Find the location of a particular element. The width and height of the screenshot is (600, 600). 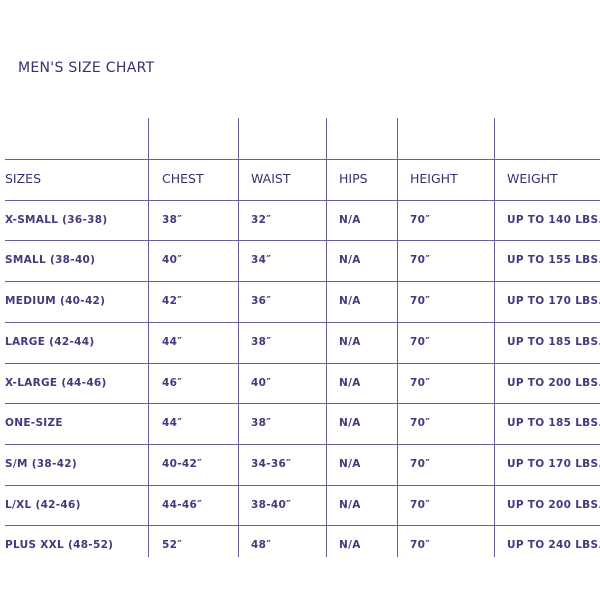

header-cell-hips: HIPS is located at coordinates (353, 178).